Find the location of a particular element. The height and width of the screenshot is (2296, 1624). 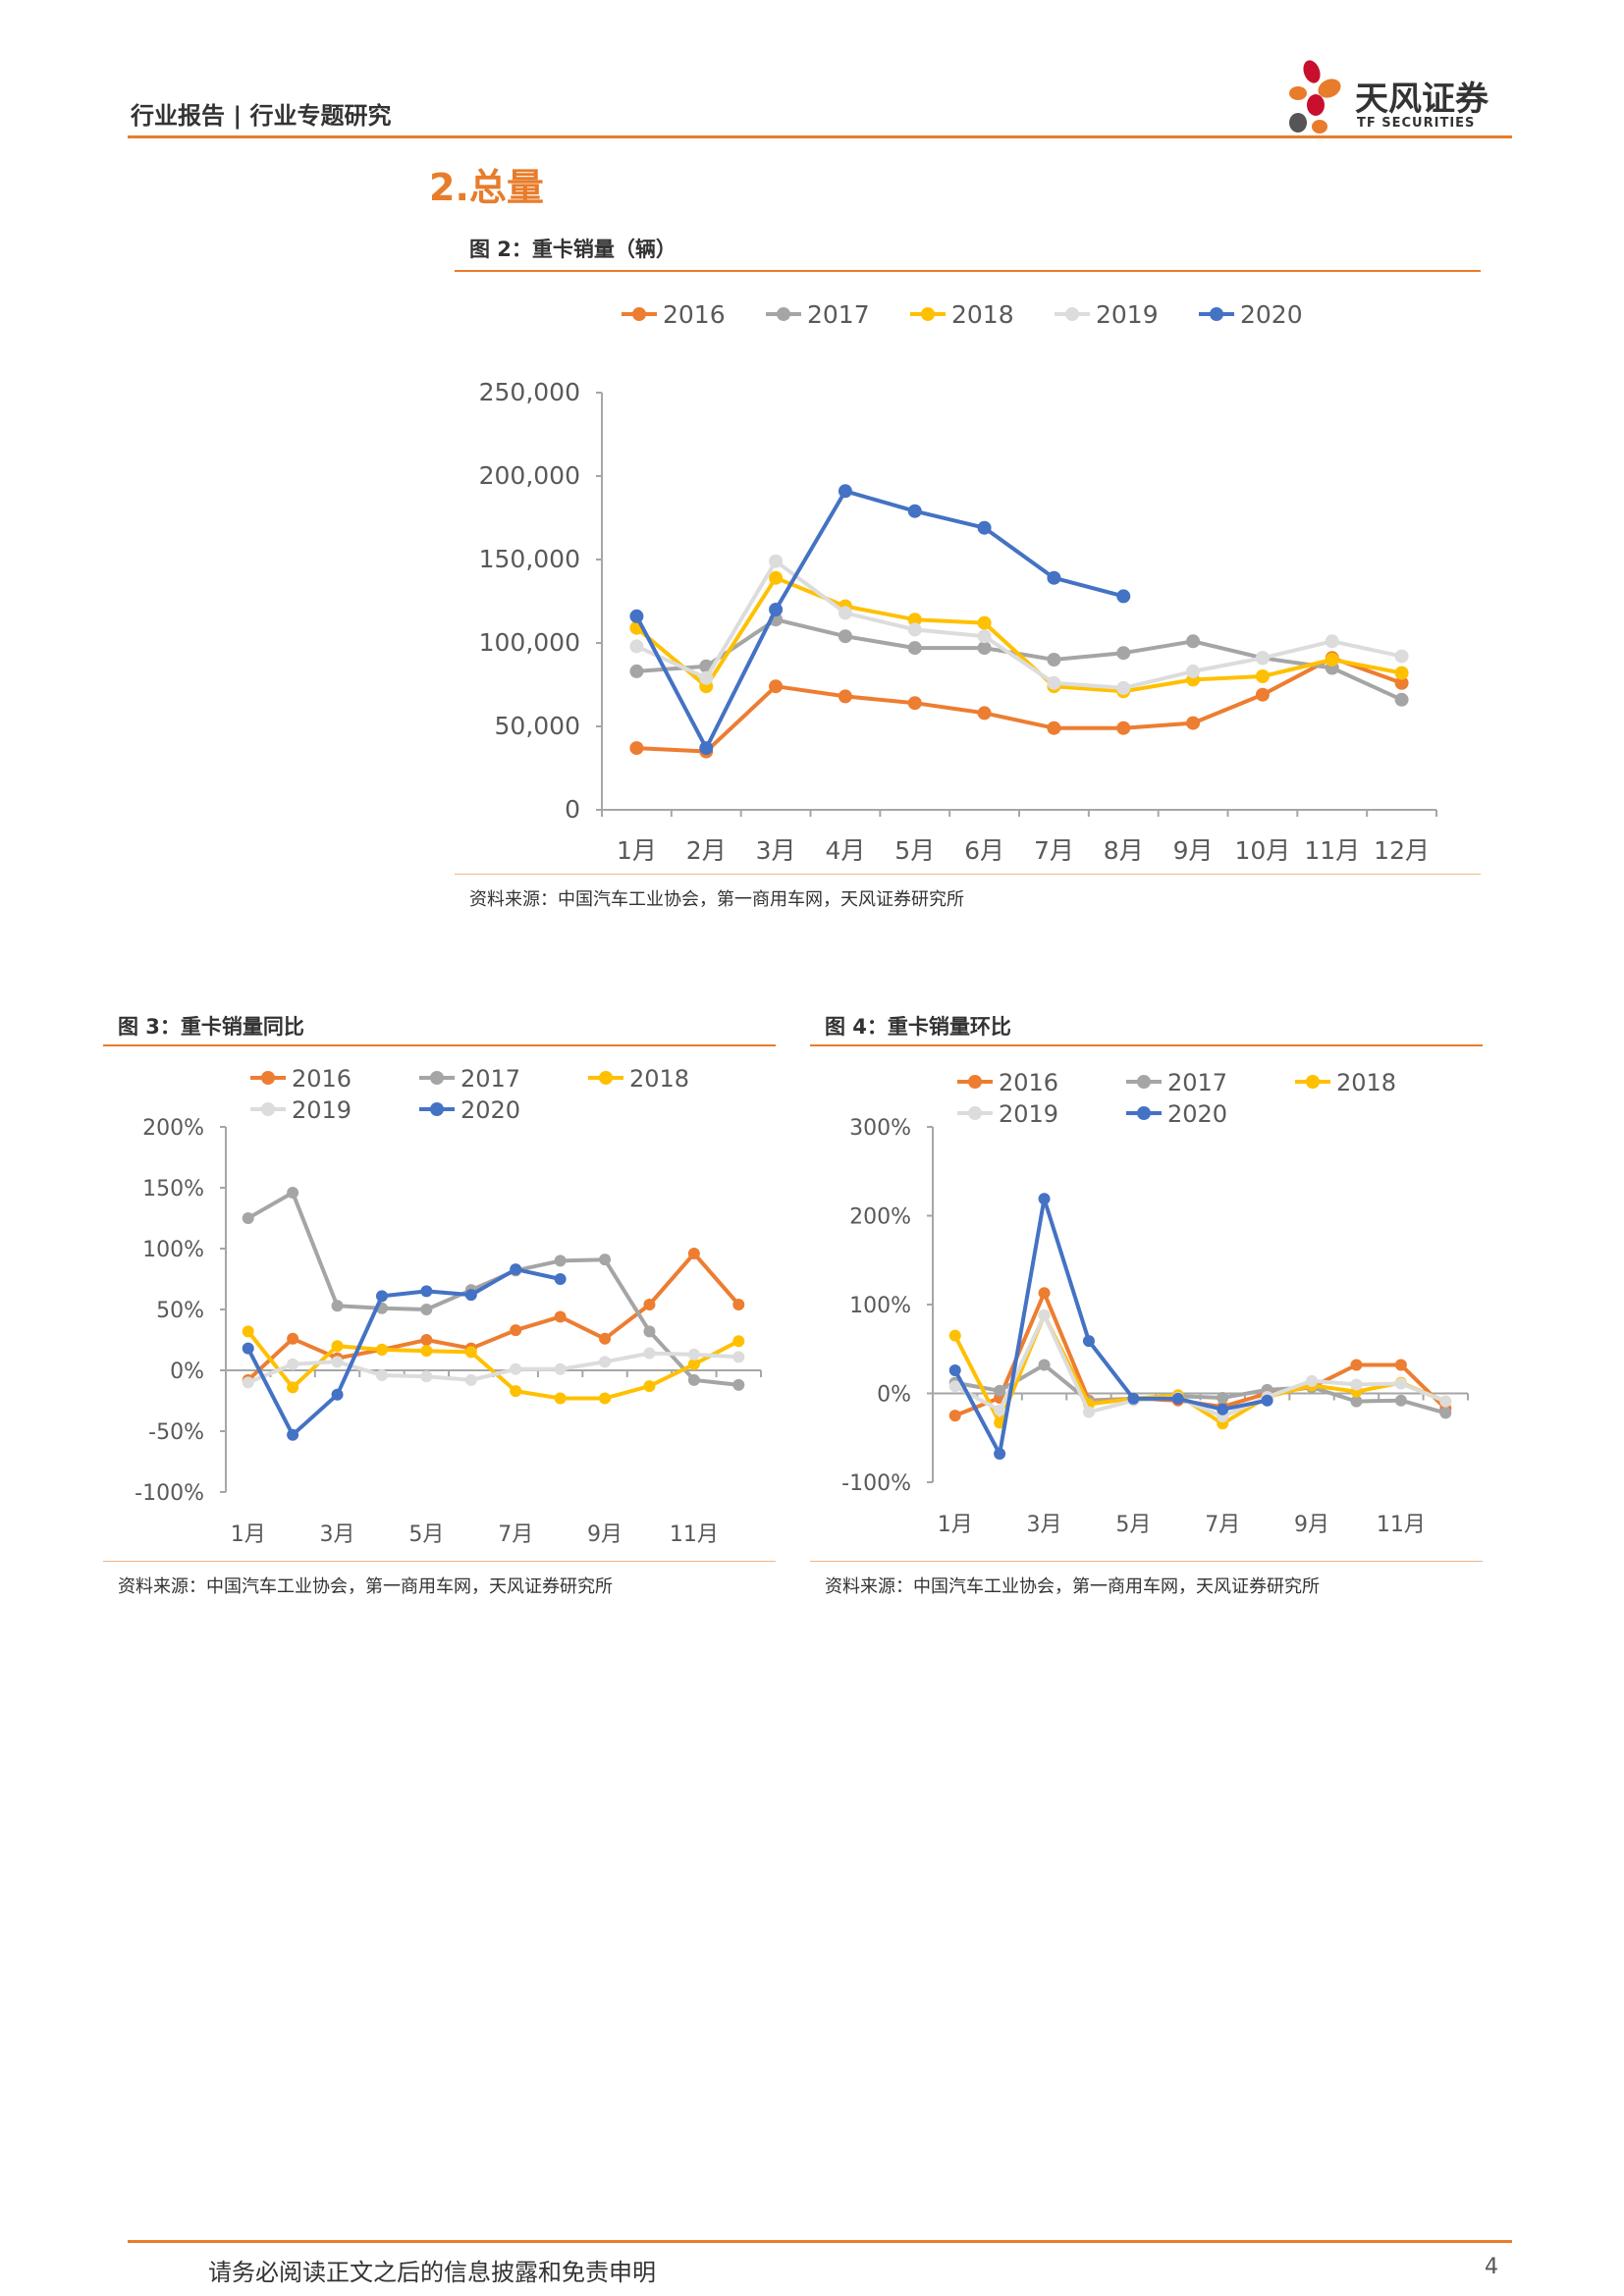

x-tick-label: 1月 is located at coordinates (637, 851).